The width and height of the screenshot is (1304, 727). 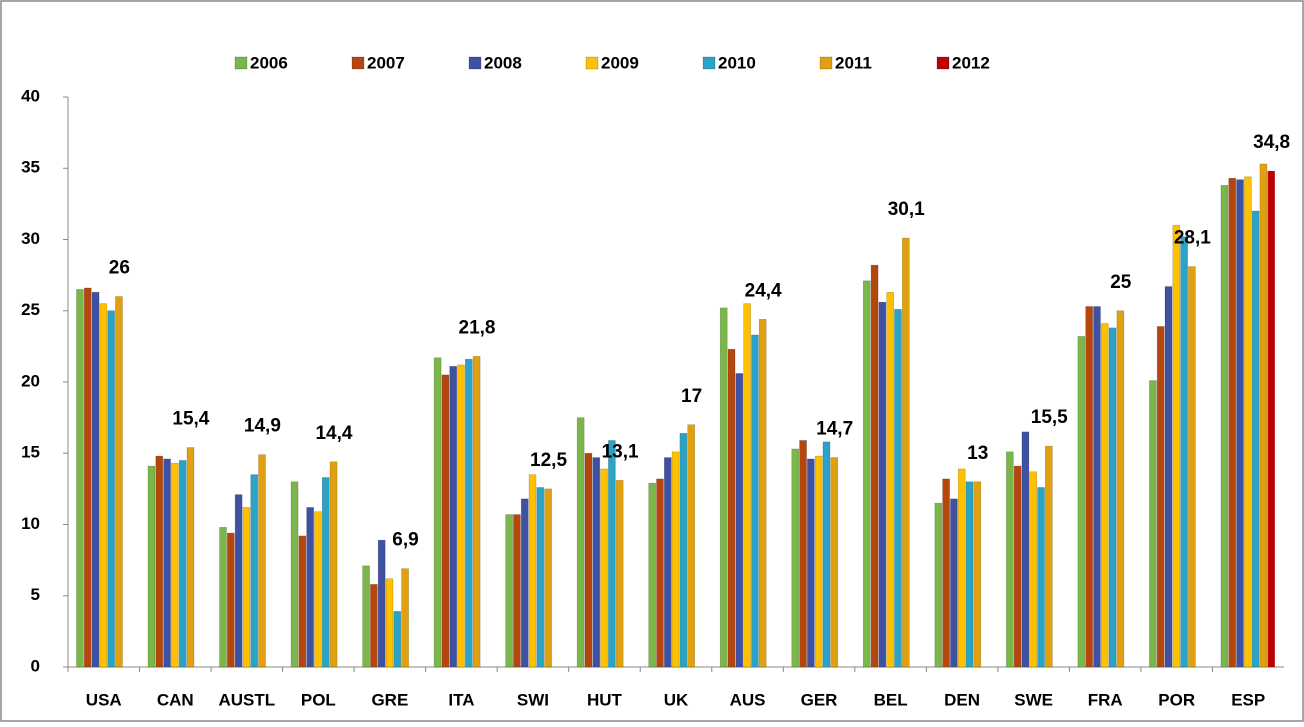 I want to click on legend-label: 2006, so click(x=269, y=62).